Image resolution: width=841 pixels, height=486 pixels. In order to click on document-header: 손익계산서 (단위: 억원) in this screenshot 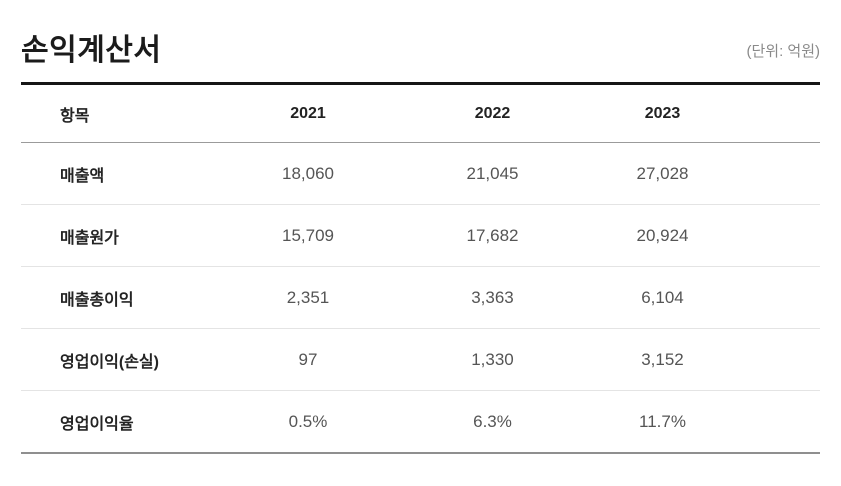, I will do `click(420, 42)`.